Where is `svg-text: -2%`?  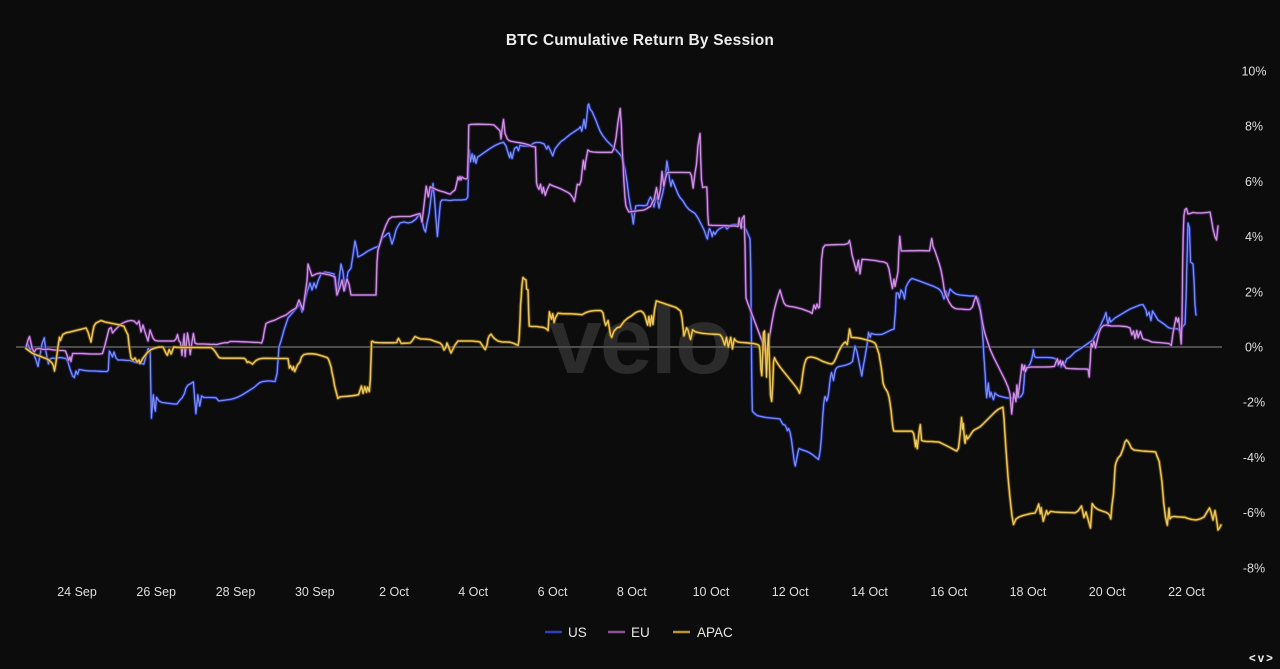 svg-text: -2% is located at coordinates (1254, 403).